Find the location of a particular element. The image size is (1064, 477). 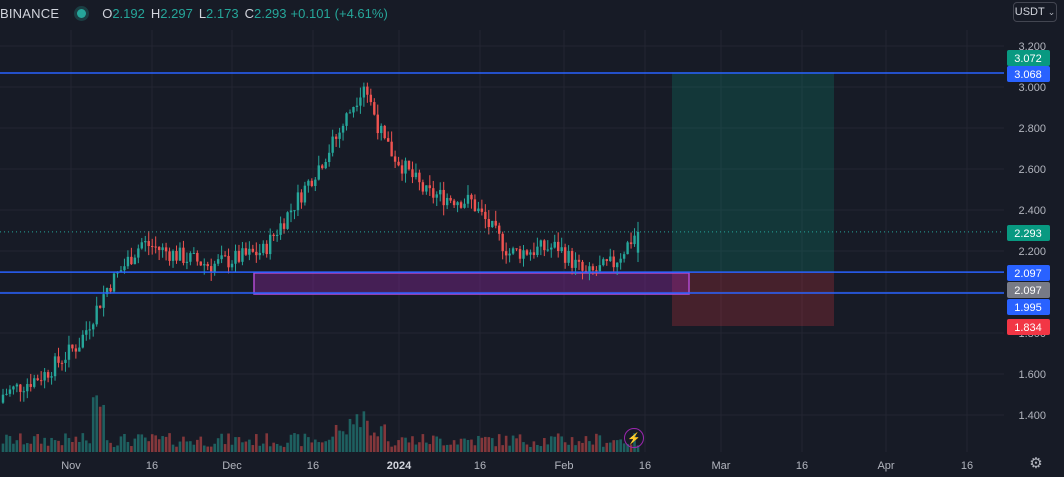

change-value: +0.101 is located at coordinates (310, 13).